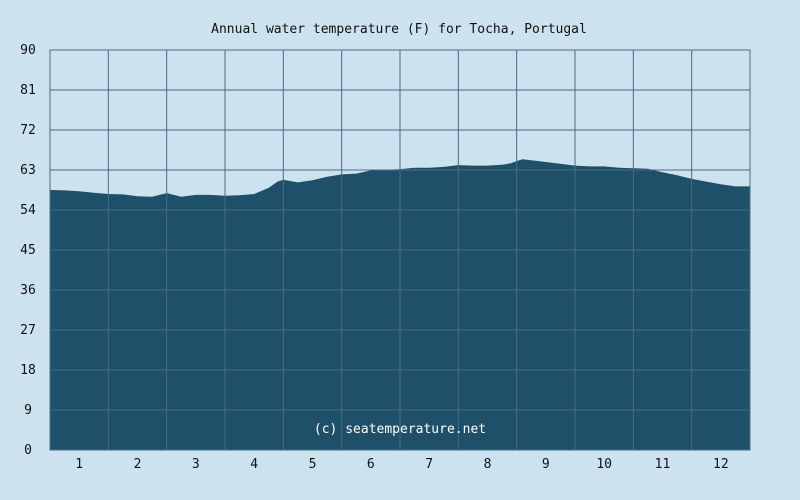 The width and height of the screenshot is (800, 500). I want to click on x-tick-label: 3, so click(196, 464).